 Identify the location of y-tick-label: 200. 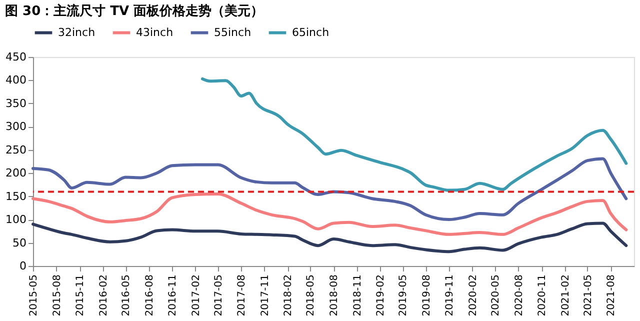
(16, 173).